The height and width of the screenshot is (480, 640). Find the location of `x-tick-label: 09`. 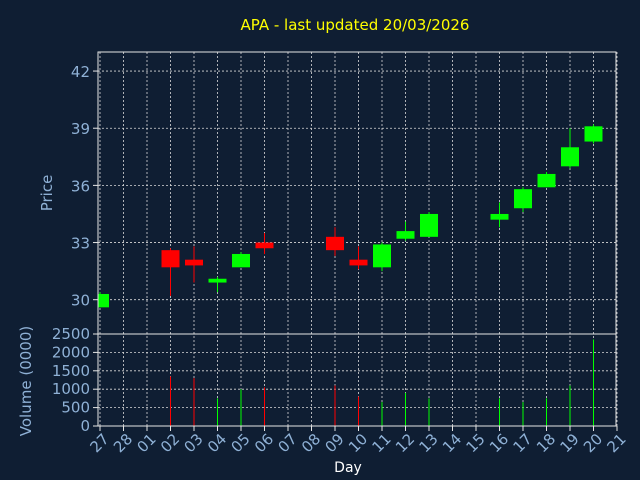

x-tick-label: 09 is located at coordinates (335, 443).